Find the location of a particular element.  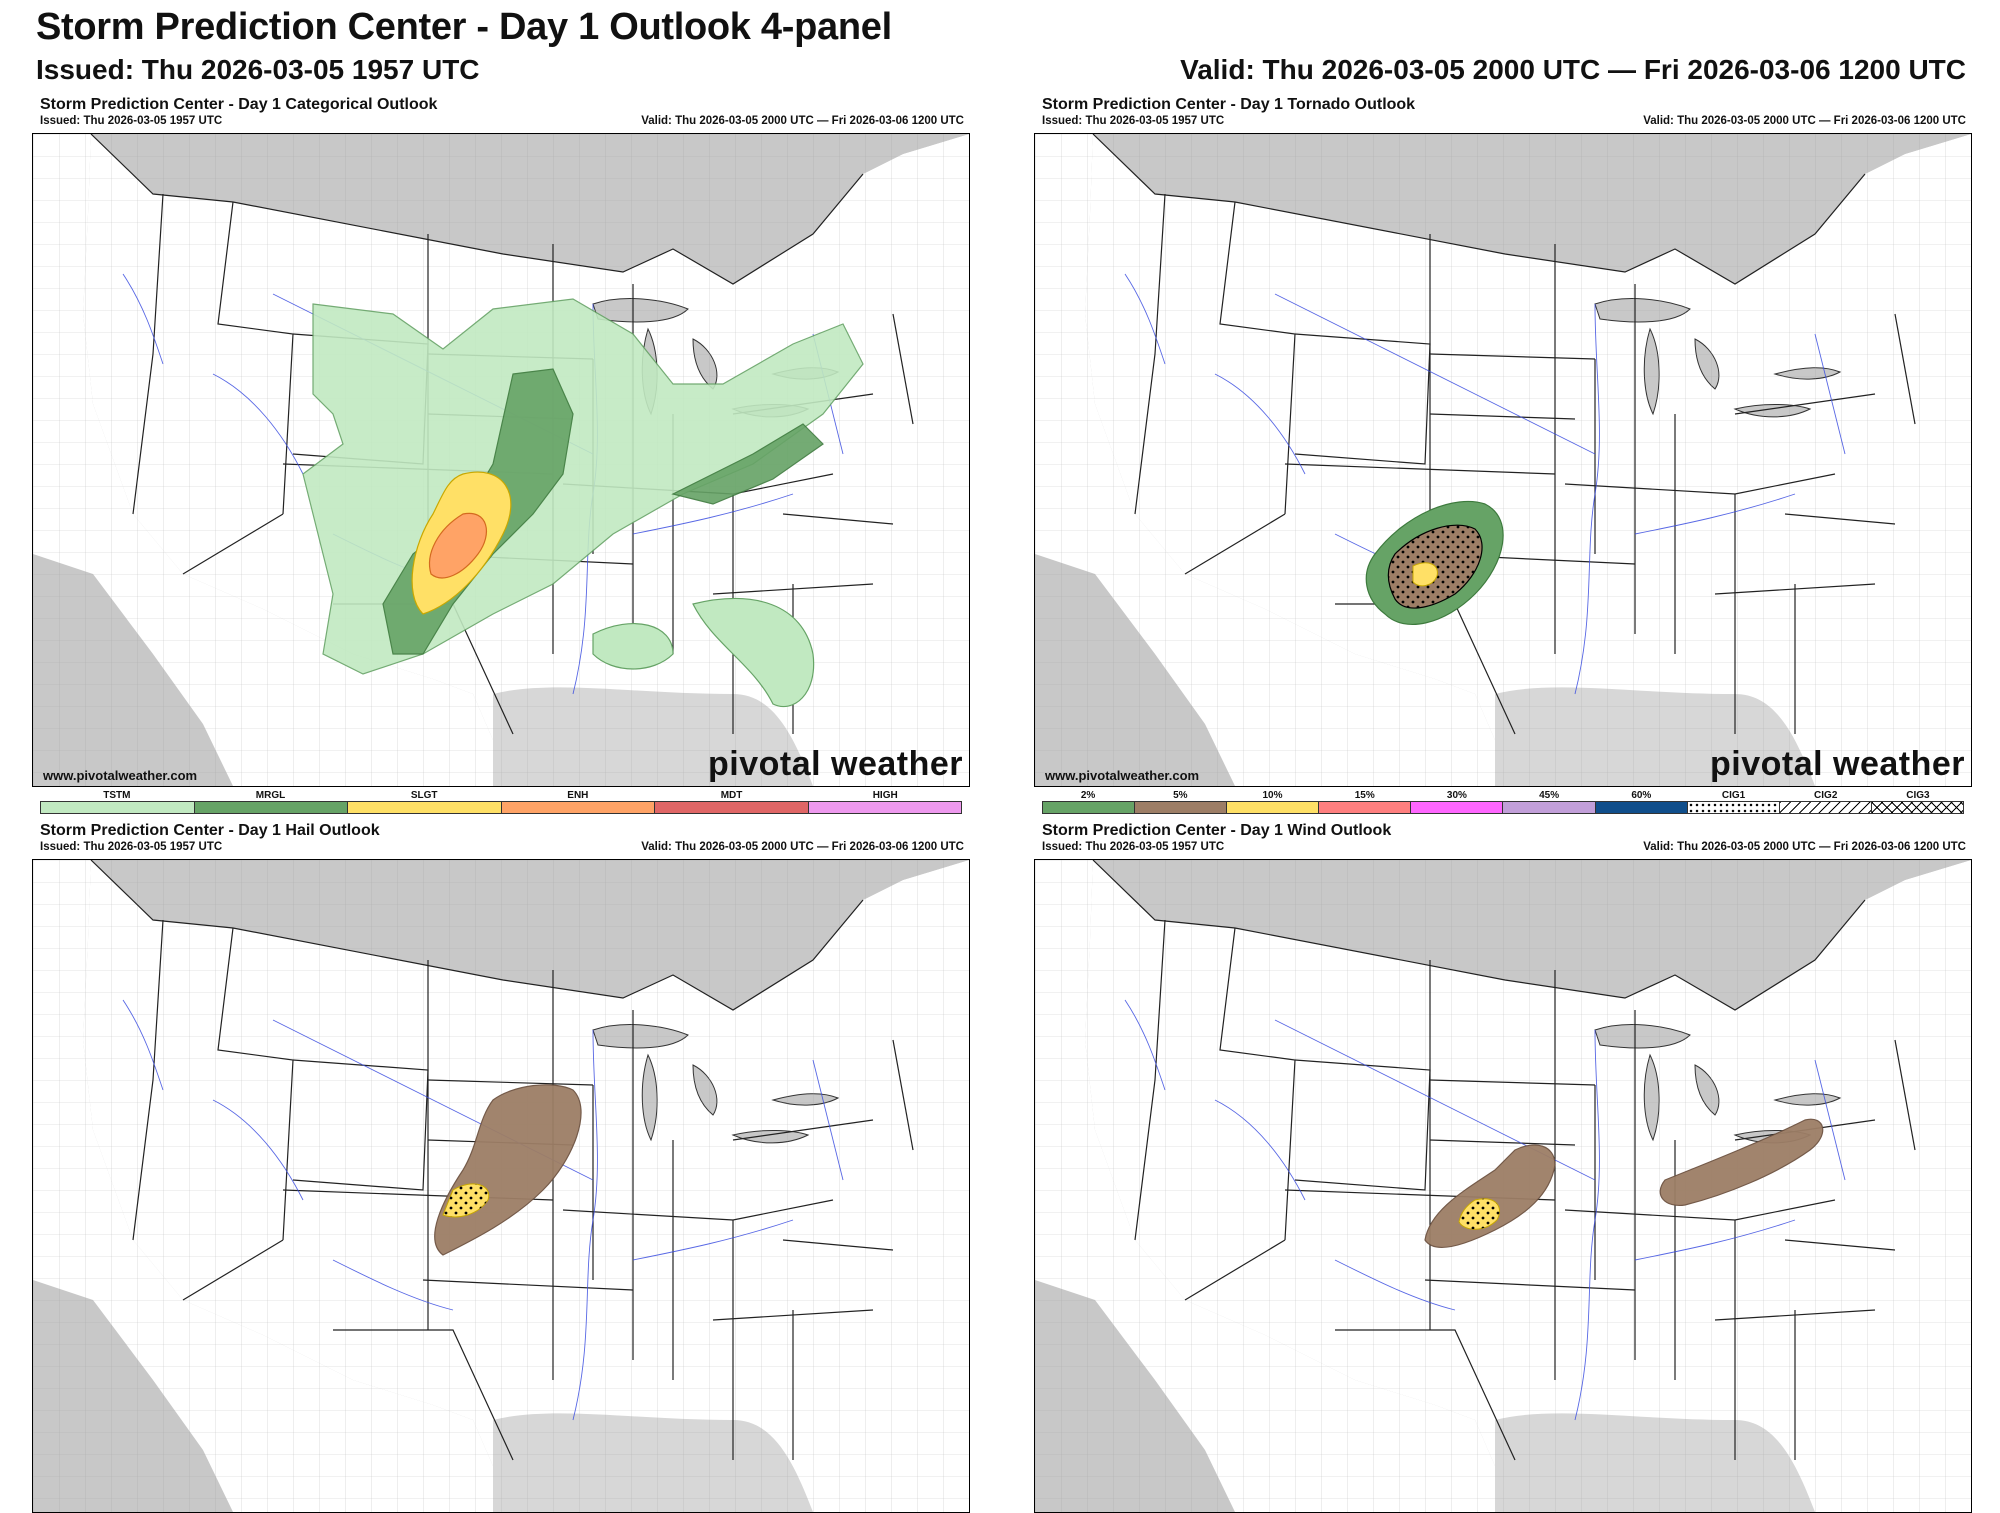

legend-label: 60% is located at coordinates (1641, 795).